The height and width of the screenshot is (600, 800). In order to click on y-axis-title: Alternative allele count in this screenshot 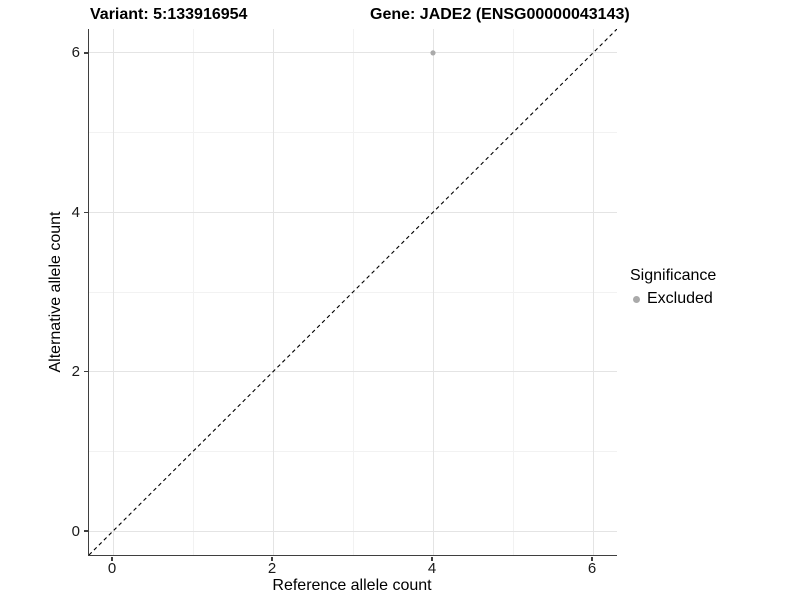, I will do `click(55, 292)`.